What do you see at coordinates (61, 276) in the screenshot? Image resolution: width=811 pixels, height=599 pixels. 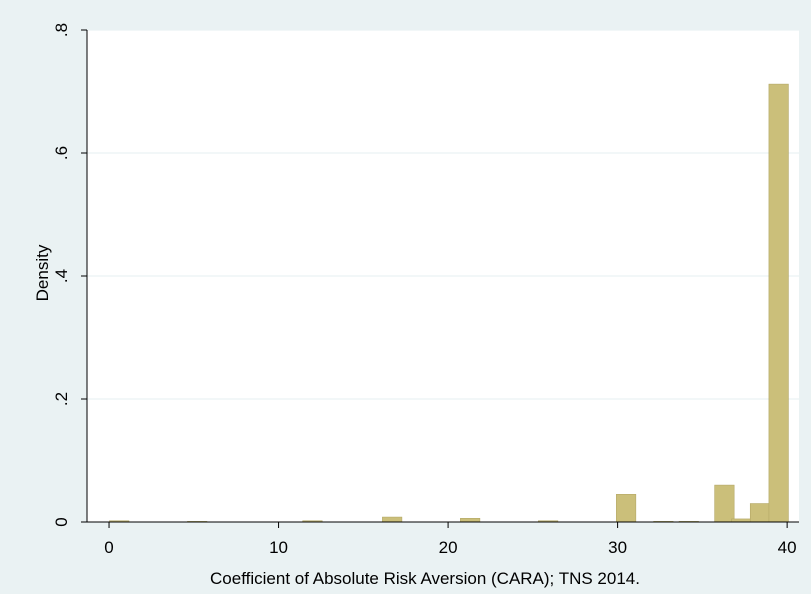 I see `y-tick-label: .4` at bounding box center [61, 276].